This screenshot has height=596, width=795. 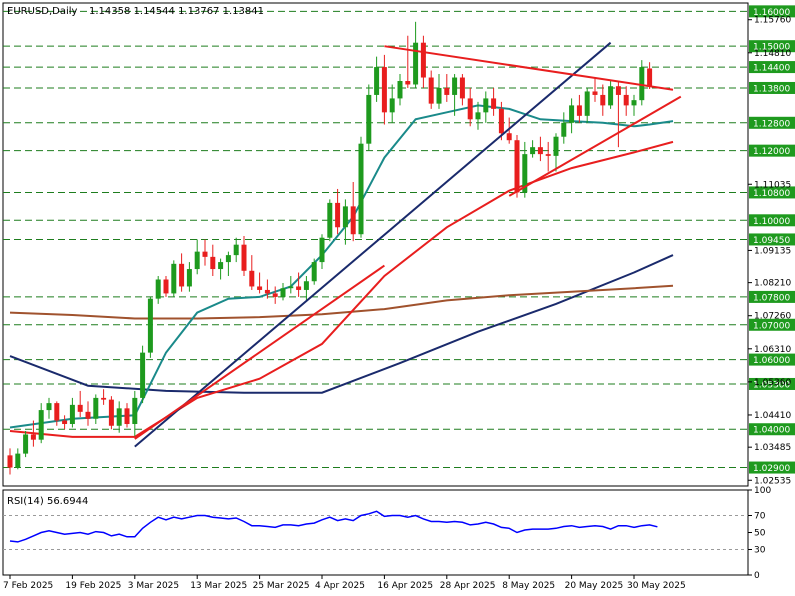 What do you see at coordinates (771, 361) in the screenshot?
I see `level-label: 1.06000` at bounding box center [771, 361].